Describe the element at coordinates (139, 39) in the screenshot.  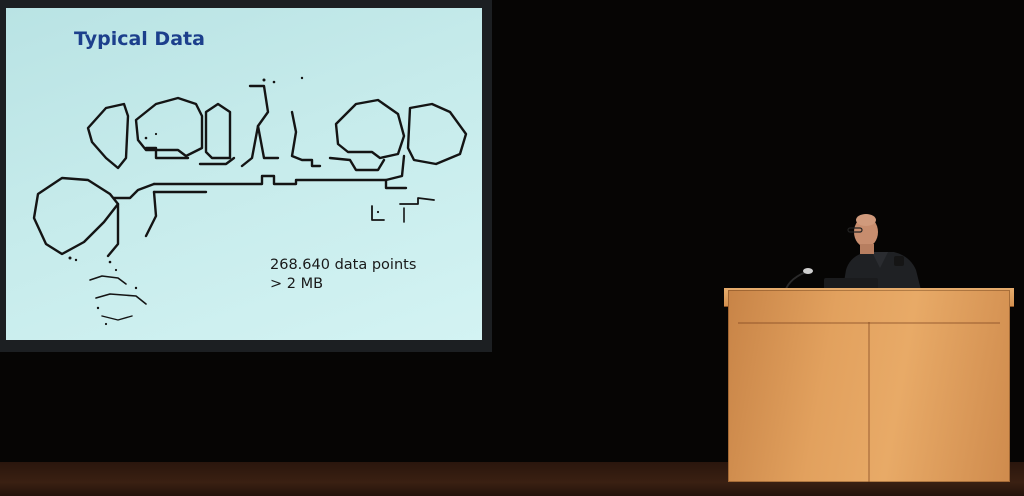
I see `slide-title: Typical Data` at that location.